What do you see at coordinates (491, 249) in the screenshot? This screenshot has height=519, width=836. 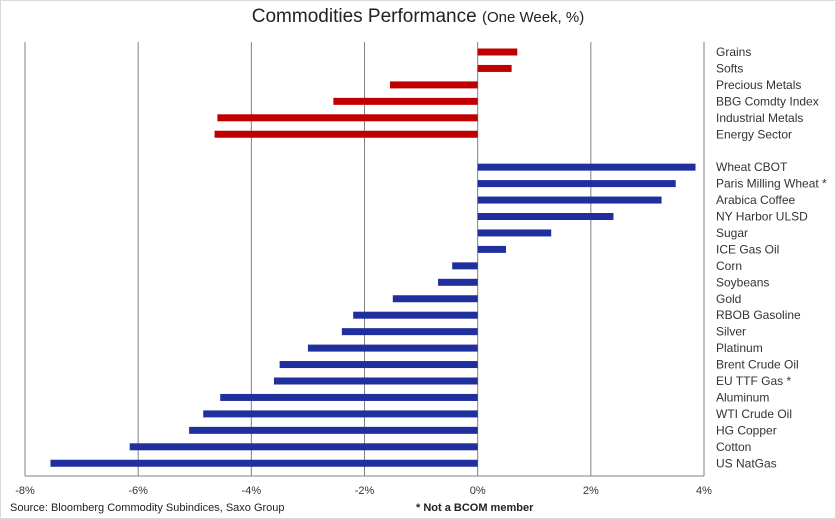 I see `bar-ice-gas-oil` at bounding box center [491, 249].